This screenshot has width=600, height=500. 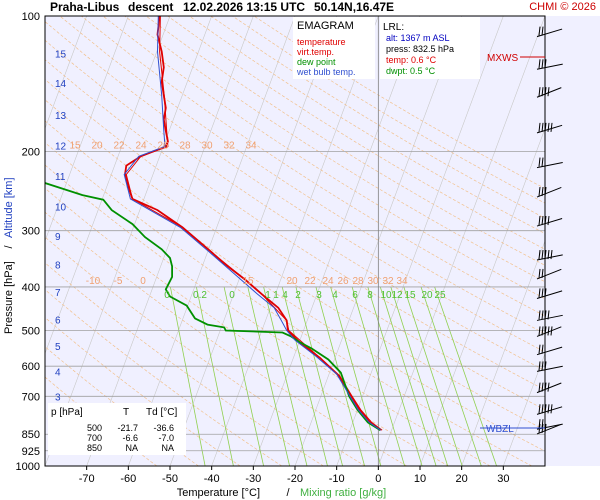 I want to click on temperature-tick-label: -40, so click(x=212, y=479).